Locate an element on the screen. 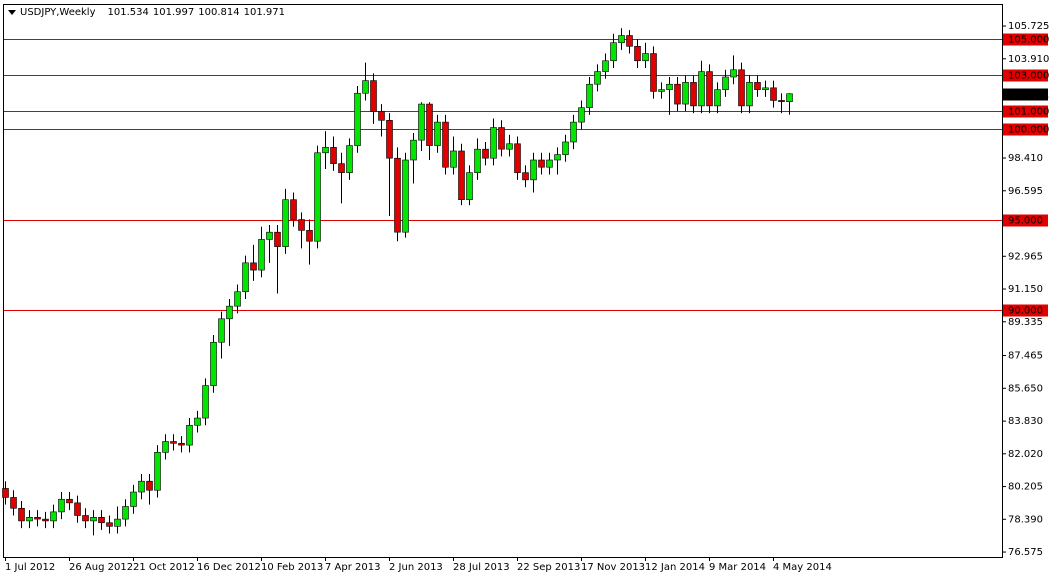 The width and height of the screenshot is (1049, 577). x-tick-label: 12 Jan 2014 is located at coordinates (675, 567).